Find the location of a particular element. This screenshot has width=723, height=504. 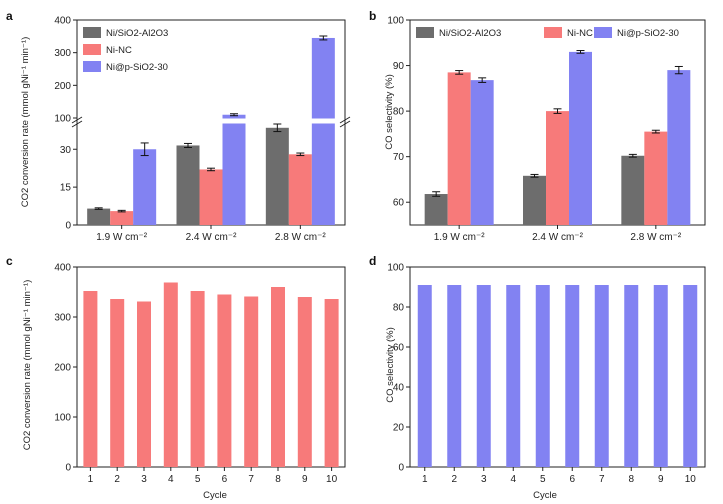

x-tick-label-a: 2.4 W cm⁻² is located at coordinates (212, 237).